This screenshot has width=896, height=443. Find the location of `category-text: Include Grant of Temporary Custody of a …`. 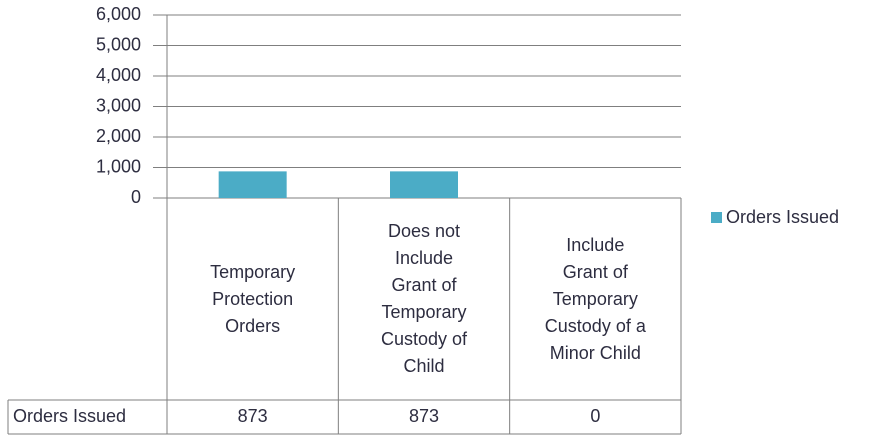

category-text: Include Grant of Temporary Custody of a … is located at coordinates (595, 298).